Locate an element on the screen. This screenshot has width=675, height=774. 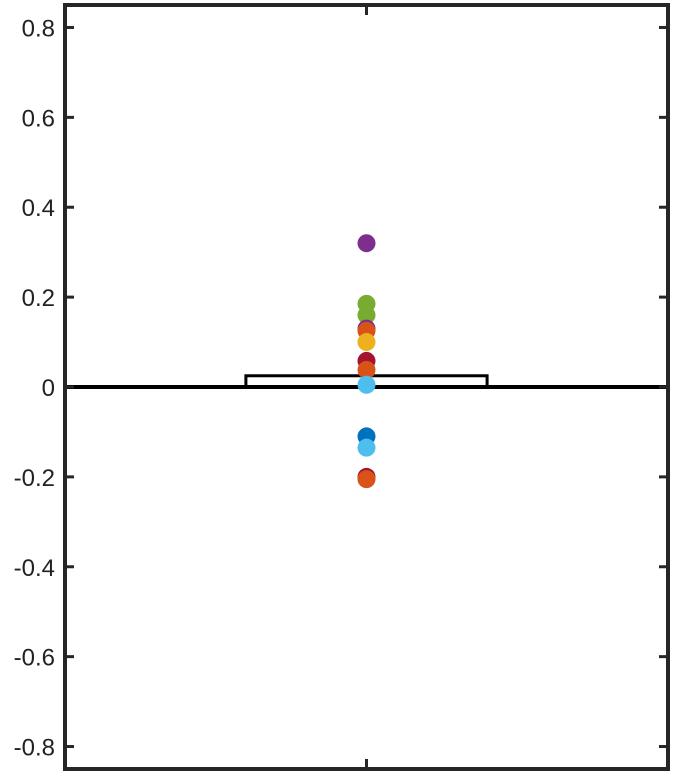
y-tick-label: 0.8 is located at coordinates (38, 28).